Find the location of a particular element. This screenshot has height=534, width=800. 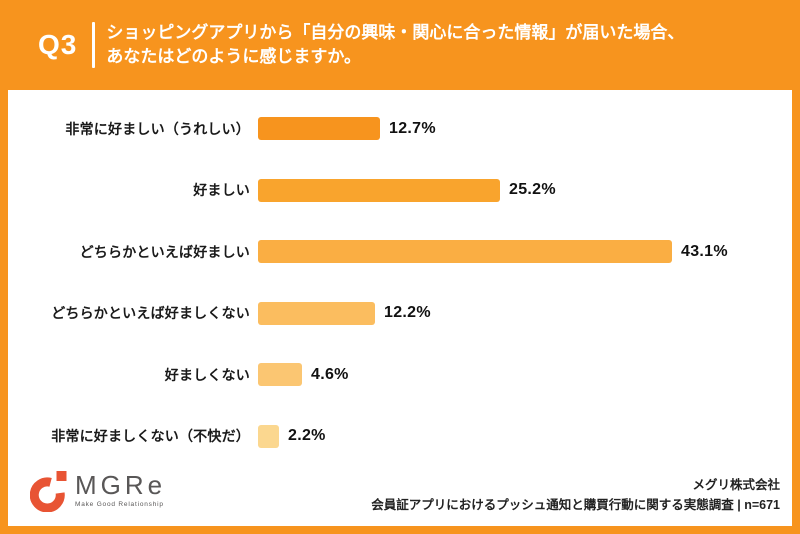

company-name: メグリ株式会社 is located at coordinates (736, 484).